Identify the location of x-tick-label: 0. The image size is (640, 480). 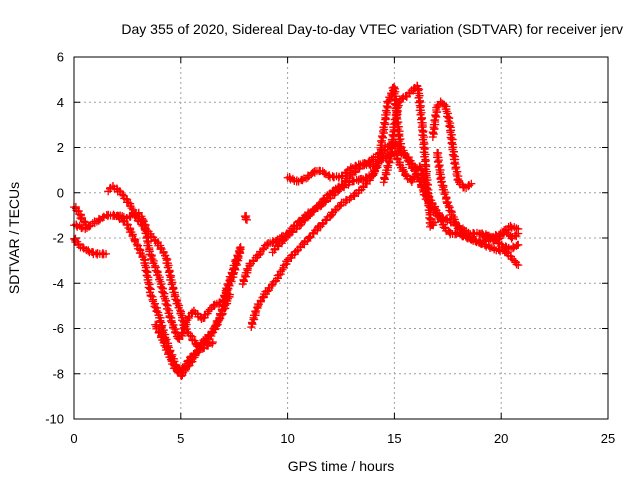
(73, 438).